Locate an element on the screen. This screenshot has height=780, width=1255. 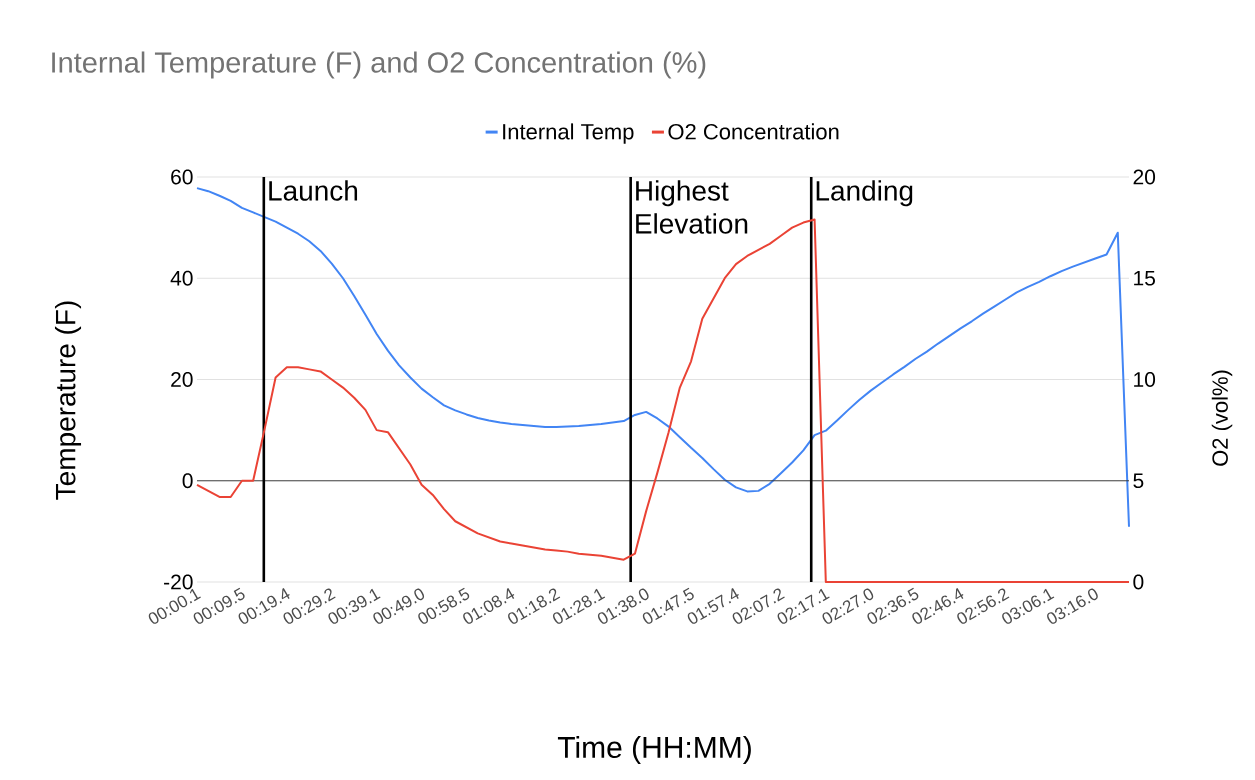
y2-tick-label: 10 is located at coordinates (1145, 379).